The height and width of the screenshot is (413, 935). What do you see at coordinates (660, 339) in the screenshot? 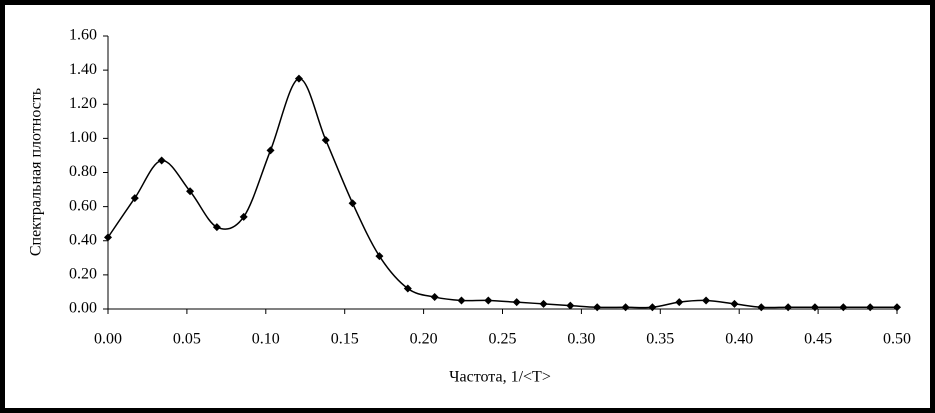
I see `x-tick-label: 0.35` at bounding box center [660, 339].